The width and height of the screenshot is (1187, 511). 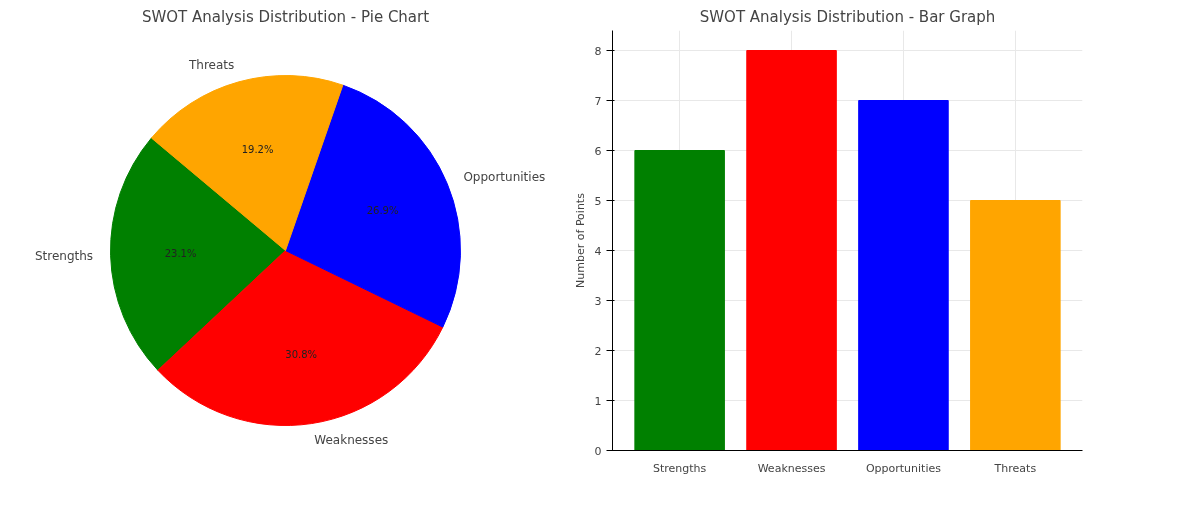 I want to click on data-label: 26.9%, so click(x=382, y=210).